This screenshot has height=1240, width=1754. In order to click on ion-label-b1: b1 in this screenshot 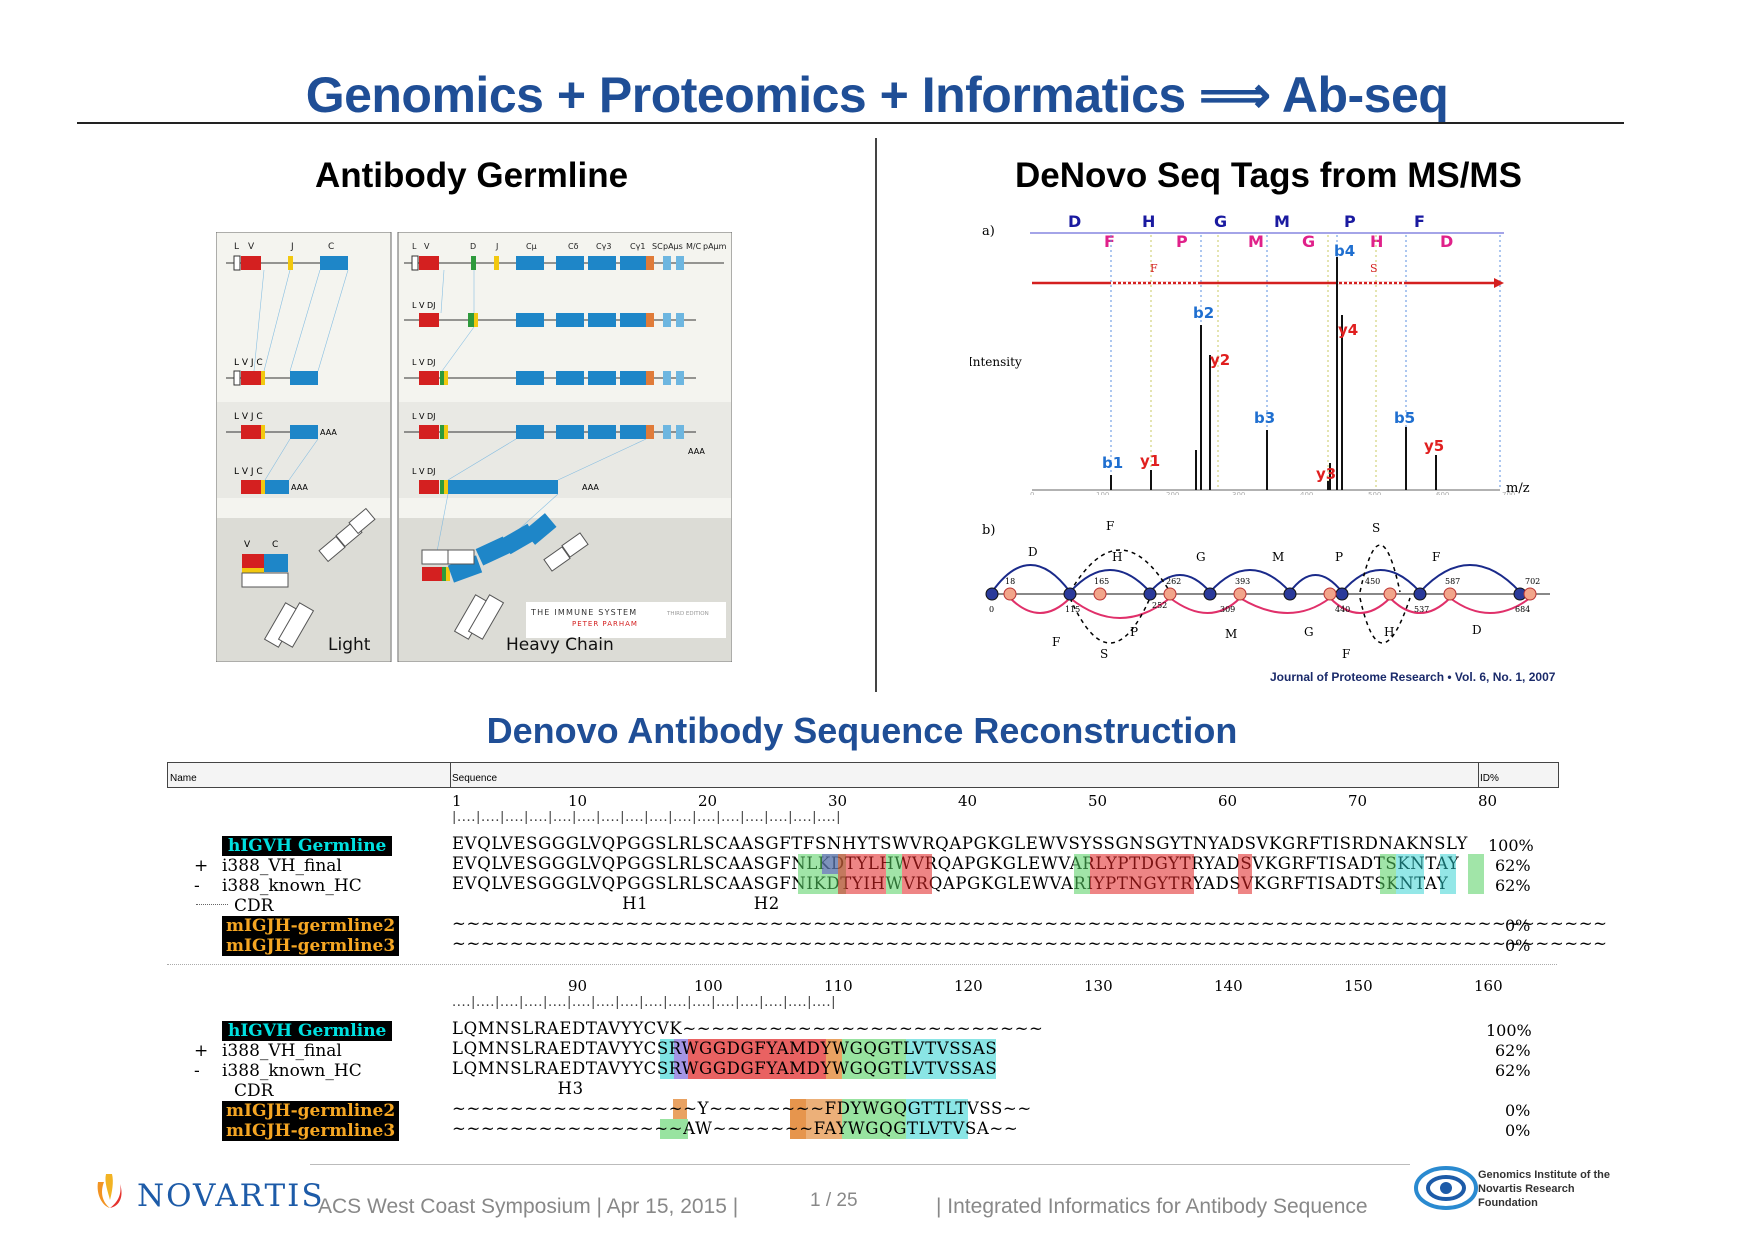, I will do `click(1112, 463)`.